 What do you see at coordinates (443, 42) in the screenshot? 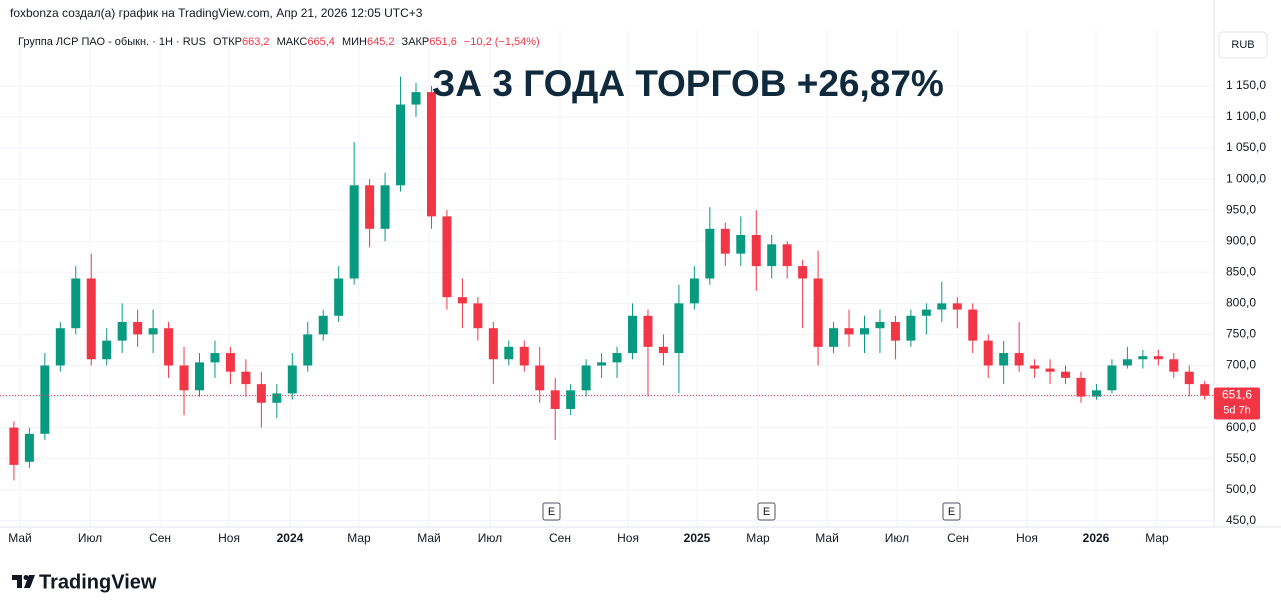
I see `close: 651,6` at bounding box center [443, 42].